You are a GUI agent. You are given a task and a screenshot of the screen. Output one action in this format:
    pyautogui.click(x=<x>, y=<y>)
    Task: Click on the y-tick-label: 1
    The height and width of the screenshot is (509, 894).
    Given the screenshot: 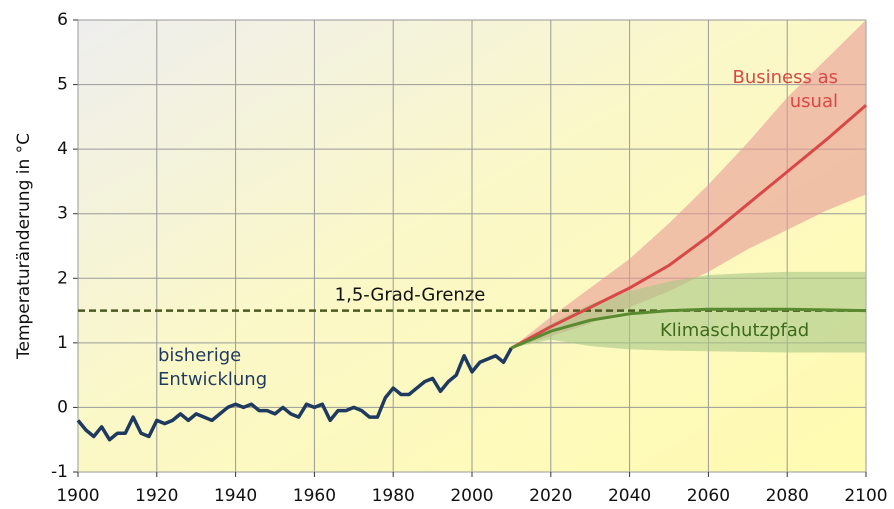 What is the action you would take?
    pyautogui.click(x=62, y=343)
    